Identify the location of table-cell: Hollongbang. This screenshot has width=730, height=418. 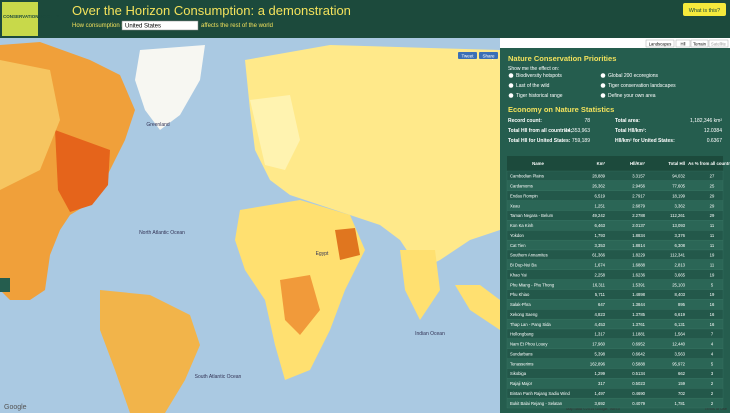
(522, 334).